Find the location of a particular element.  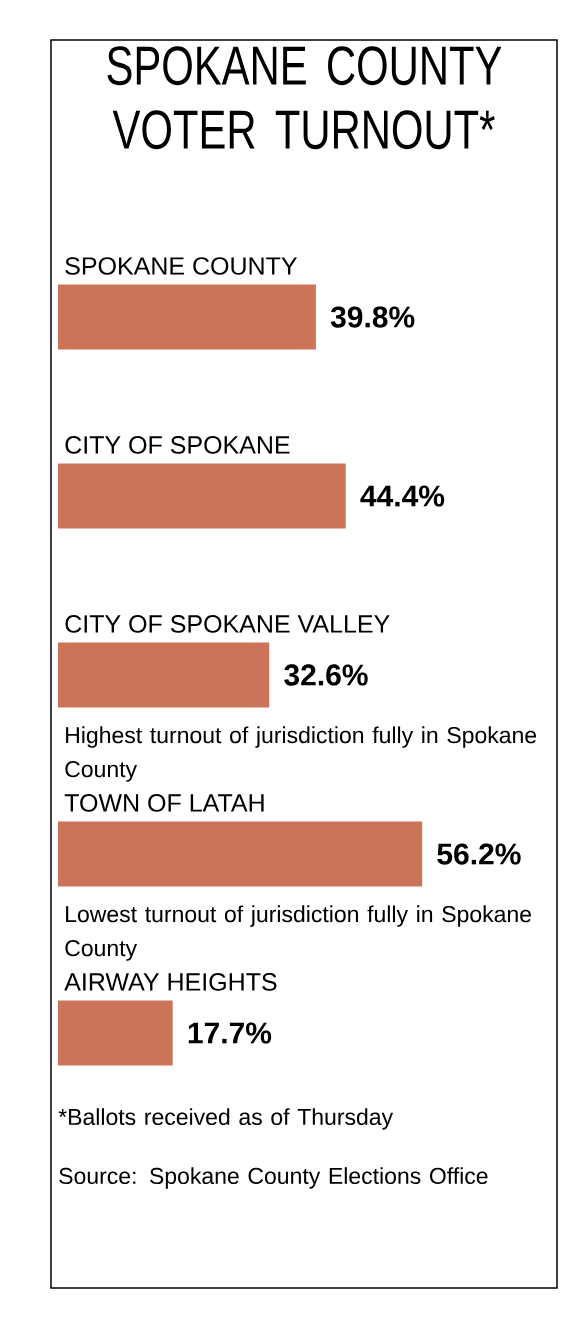

annotation: Lowest turnout of jurisdiction fully in Spokane County is located at coordinates (298, 933).